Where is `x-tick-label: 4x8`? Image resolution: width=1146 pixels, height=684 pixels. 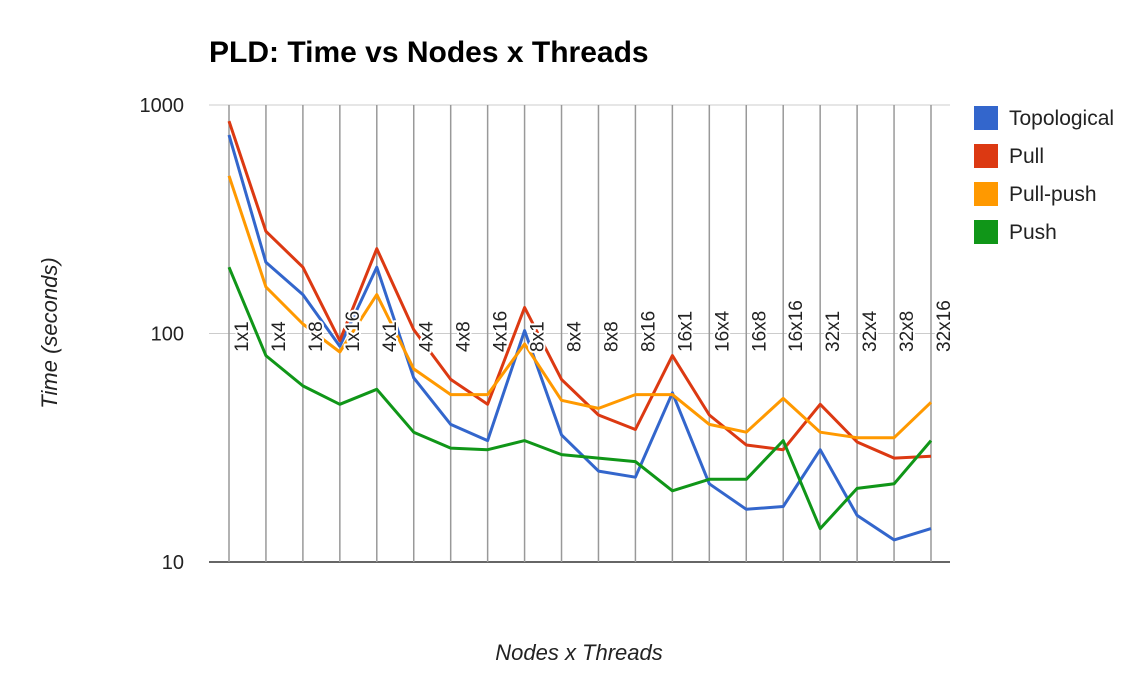 x-tick-label: 4x8 is located at coordinates (464, 336).